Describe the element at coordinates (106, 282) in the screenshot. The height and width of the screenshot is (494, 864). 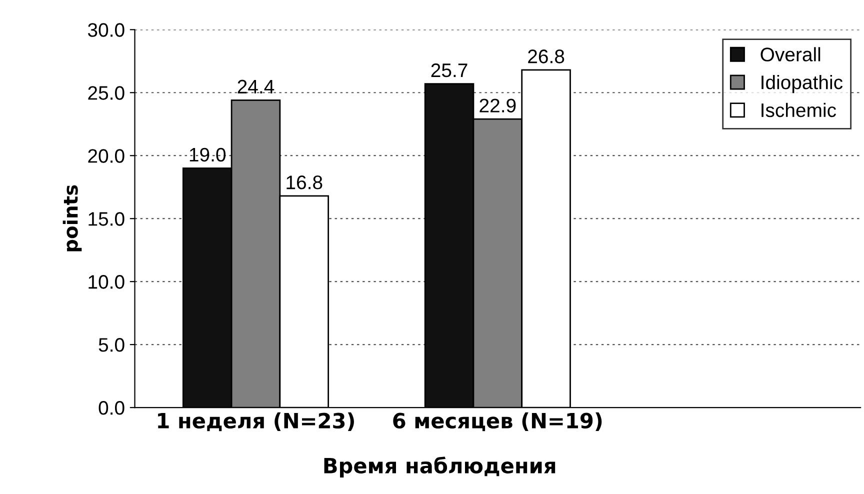
I see `y-tick-label: 10.0` at that location.